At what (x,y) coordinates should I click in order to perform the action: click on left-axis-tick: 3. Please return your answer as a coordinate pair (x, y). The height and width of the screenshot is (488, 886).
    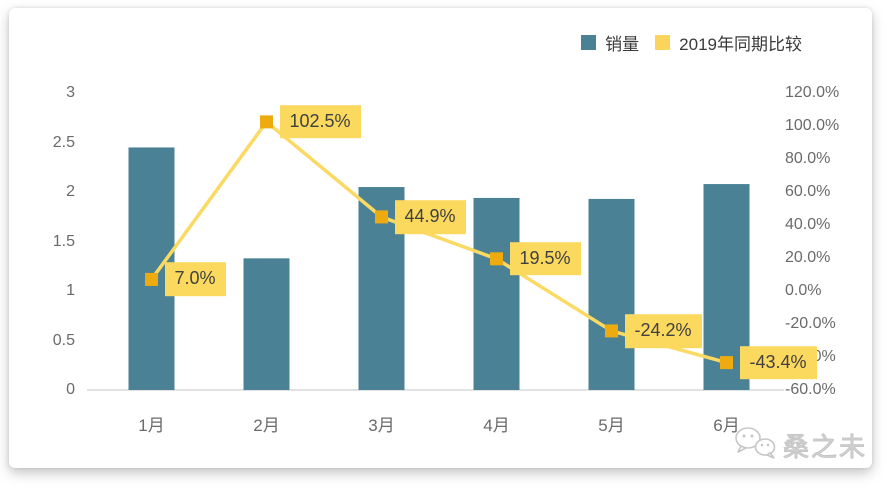
    Looking at the image, I should click on (70, 92).